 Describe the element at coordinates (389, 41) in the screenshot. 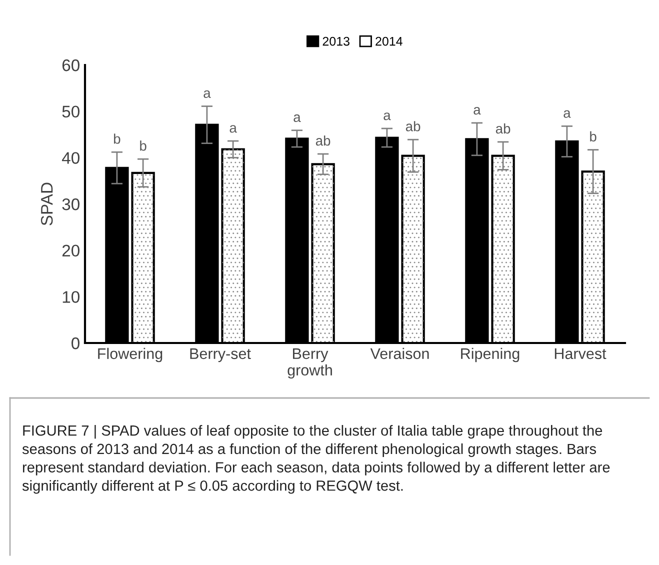

I see `legend-label: 2014` at that location.